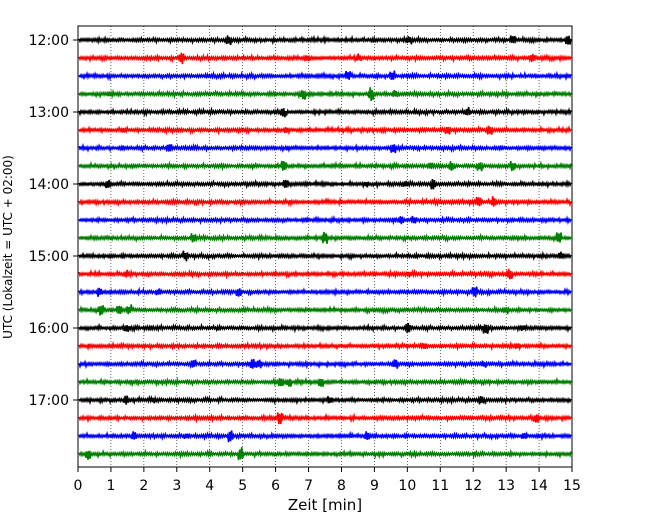  What do you see at coordinates (506, 486) in the screenshot?
I see `x-tick-label: 13` at bounding box center [506, 486].